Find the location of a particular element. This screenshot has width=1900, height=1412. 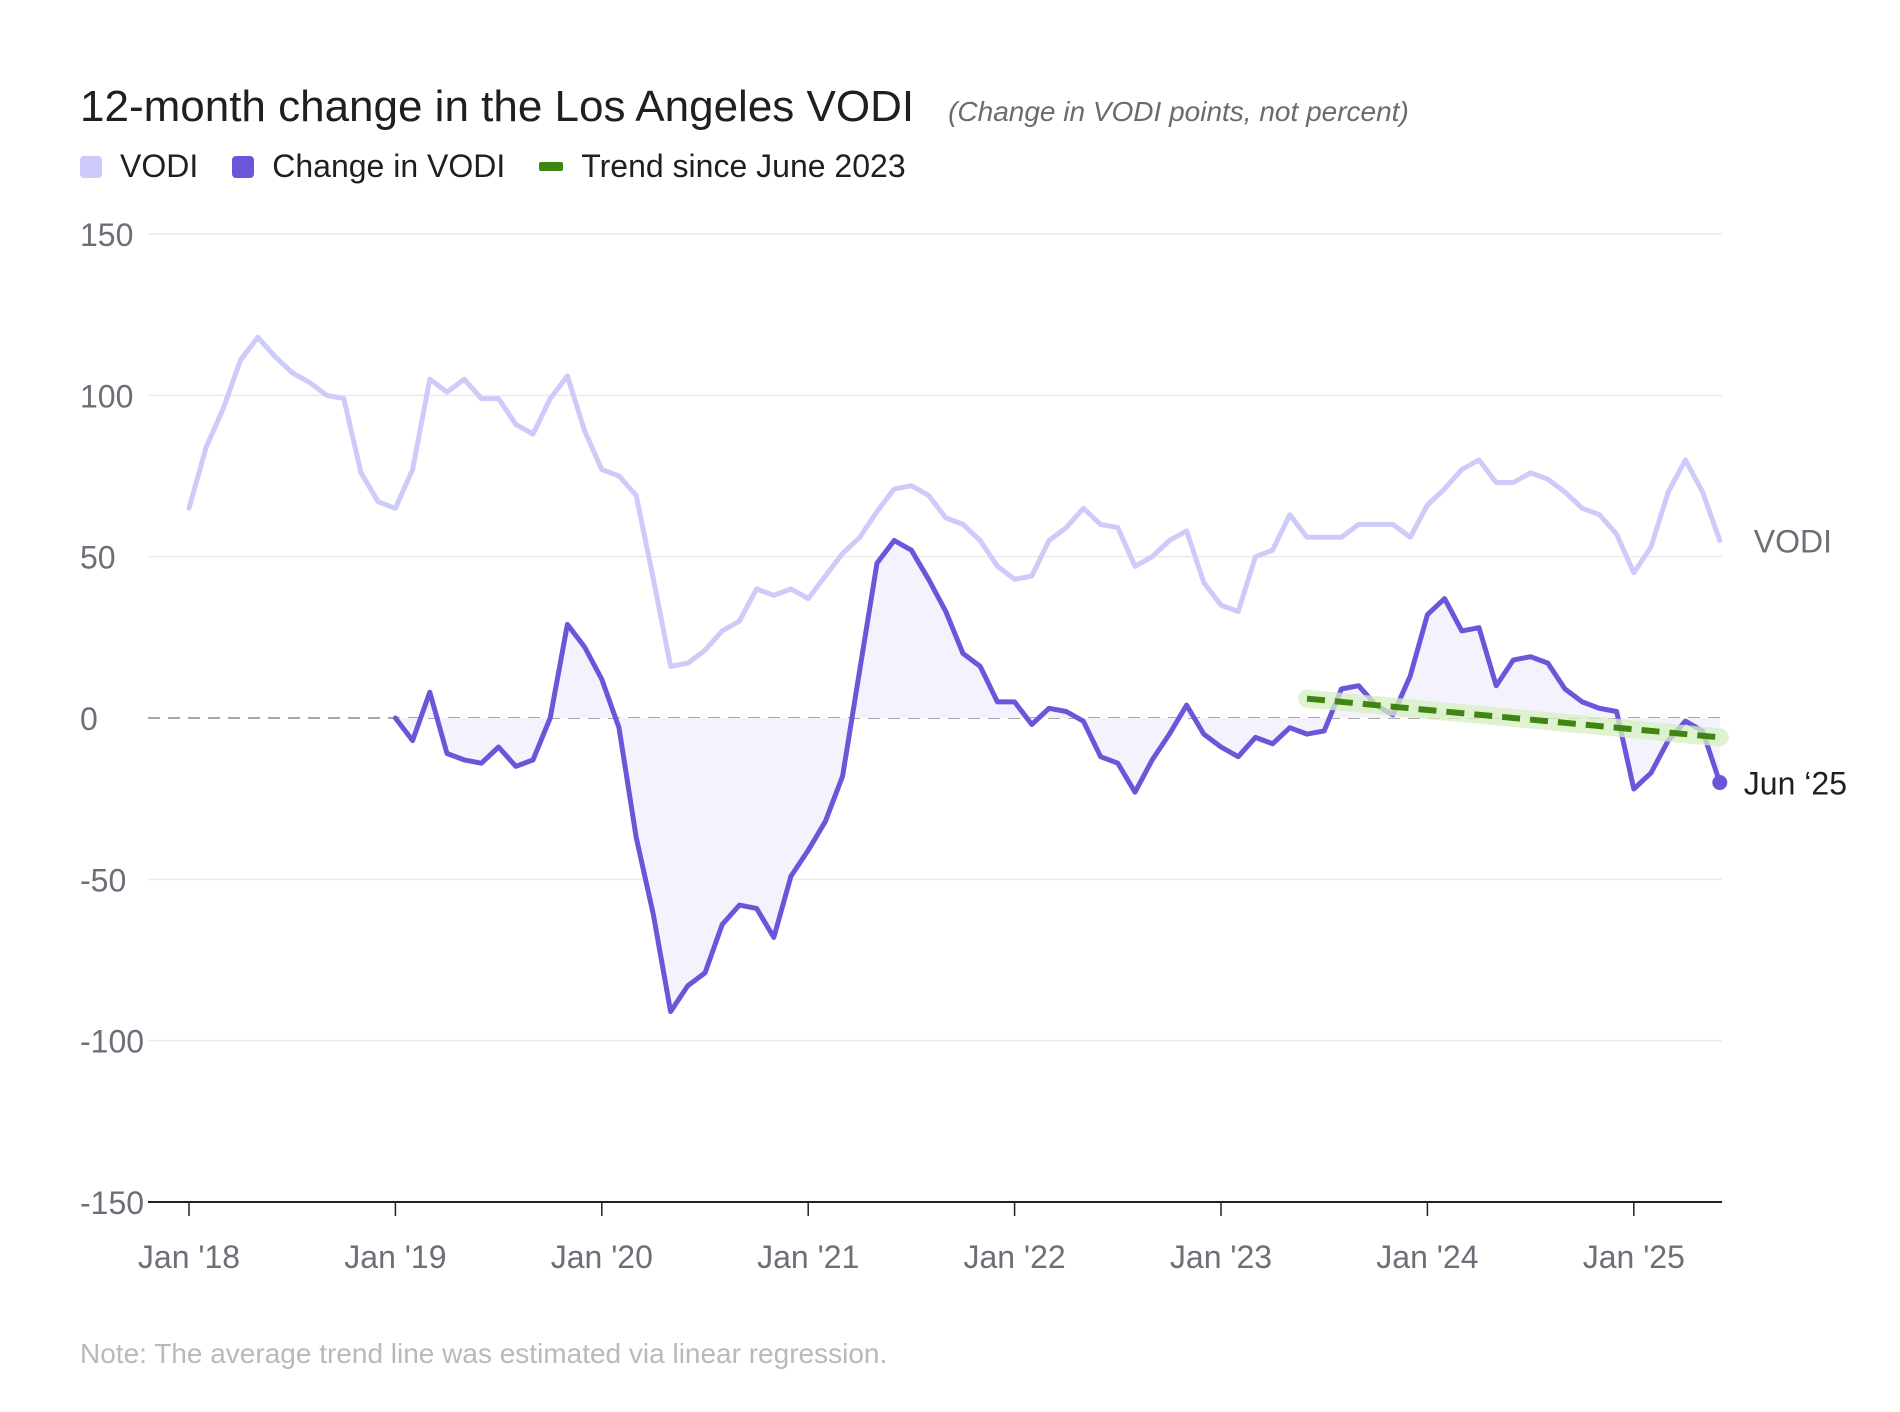

chart-title: 12-month change in the Los Angeles VODI is located at coordinates (497, 106).